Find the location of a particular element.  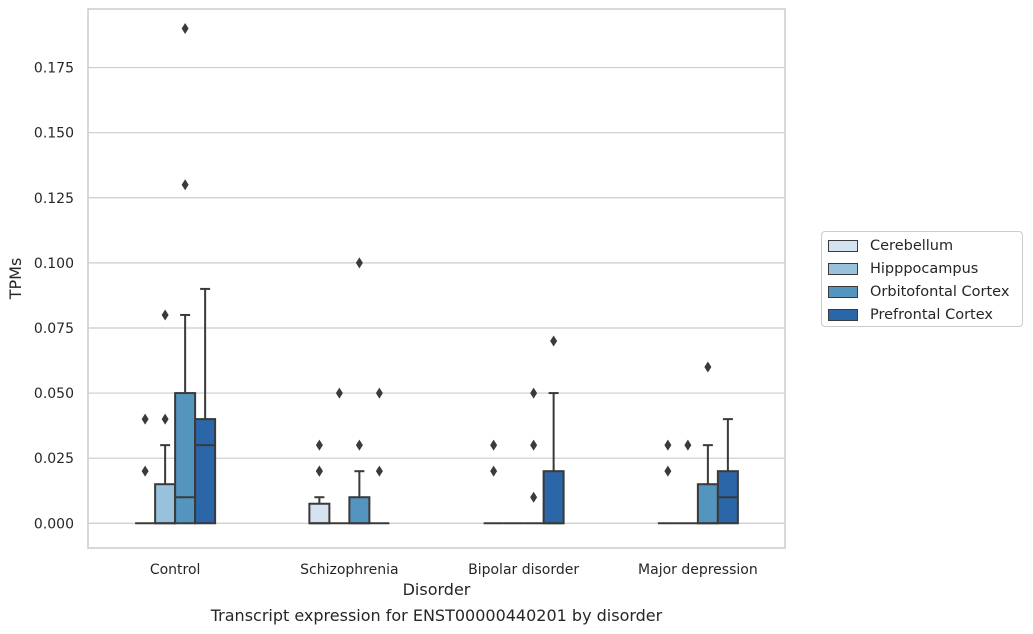

y-tick-label: 0.075 is located at coordinates (54, 329).